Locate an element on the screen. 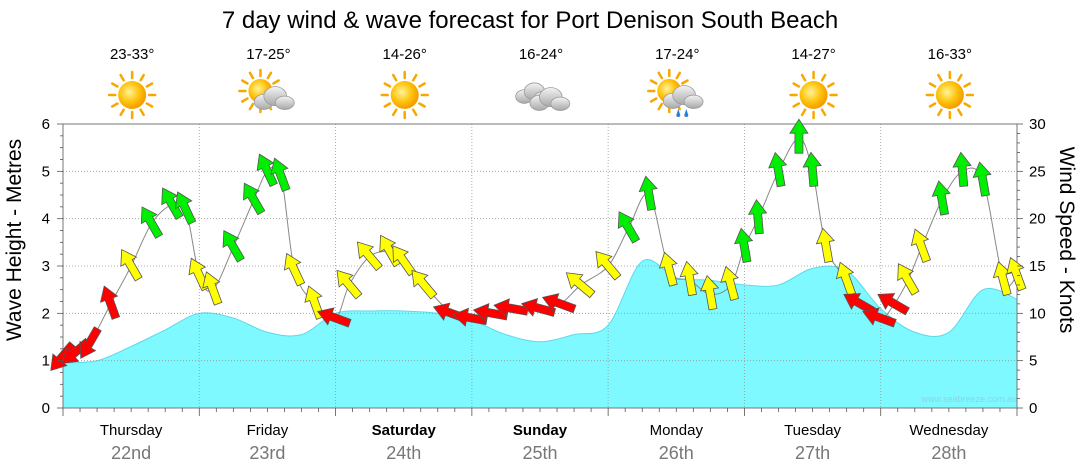 The image size is (1080, 475). y2-axis-title: Wind Speed - Knots is located at coordinates (1066, 240).